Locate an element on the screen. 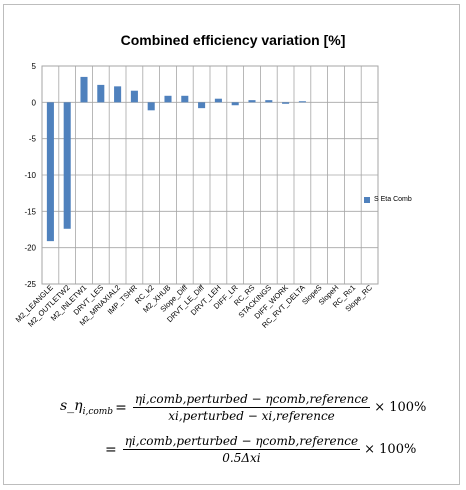  bar-m2-xhub is located at coordinates (168, 99).